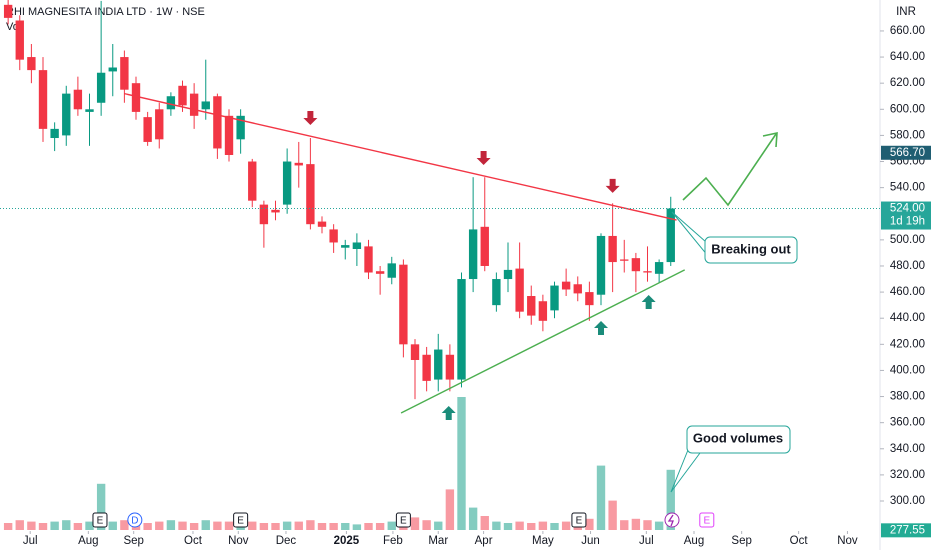 Image resolution: width=932 pixels, height=555 pixels. I want to click on price-tag-label: 524.00, so click(907, 209).